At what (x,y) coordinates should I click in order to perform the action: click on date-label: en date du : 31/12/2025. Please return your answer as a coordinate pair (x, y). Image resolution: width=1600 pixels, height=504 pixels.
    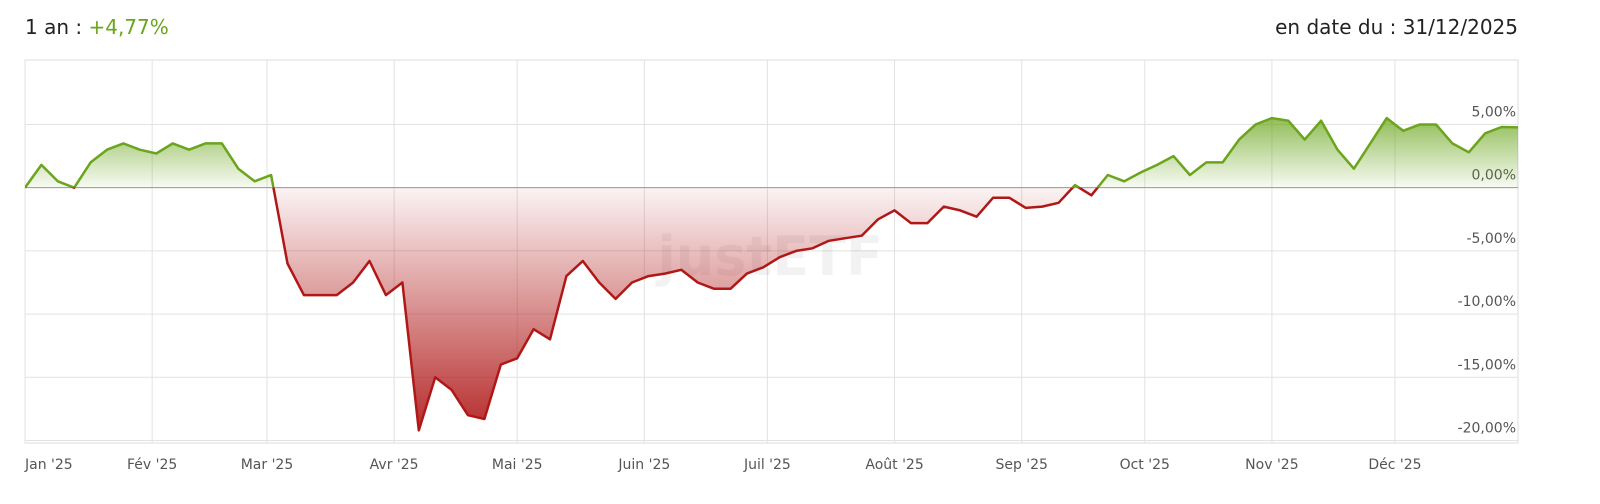
    Looking at the image, I should click on (1396, 27).